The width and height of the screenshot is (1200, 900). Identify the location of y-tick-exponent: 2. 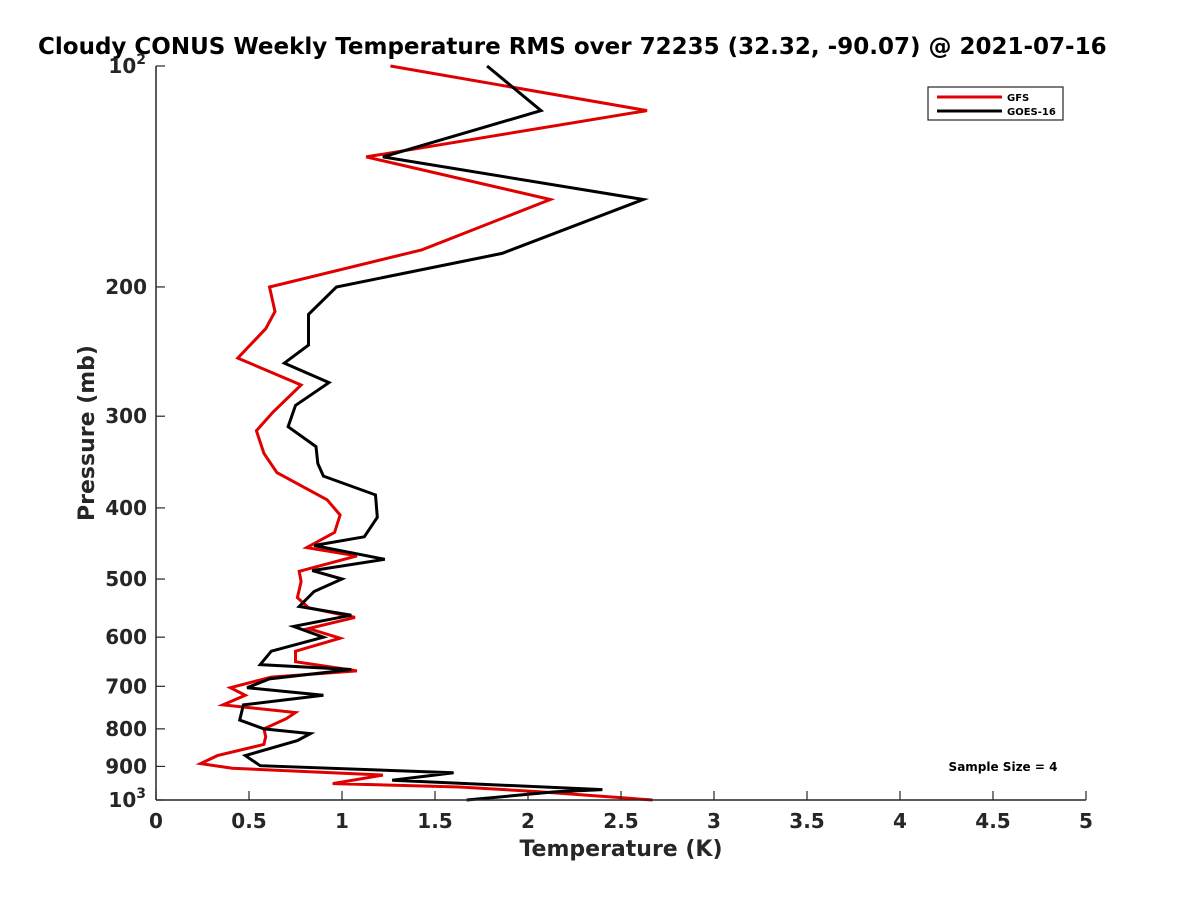
(141, 60).